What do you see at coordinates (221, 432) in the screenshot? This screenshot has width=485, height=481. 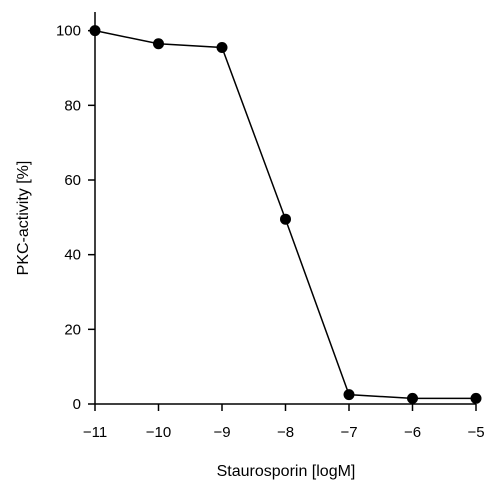 I see `x-tick-label: −9` at bounding box center [221, 432].